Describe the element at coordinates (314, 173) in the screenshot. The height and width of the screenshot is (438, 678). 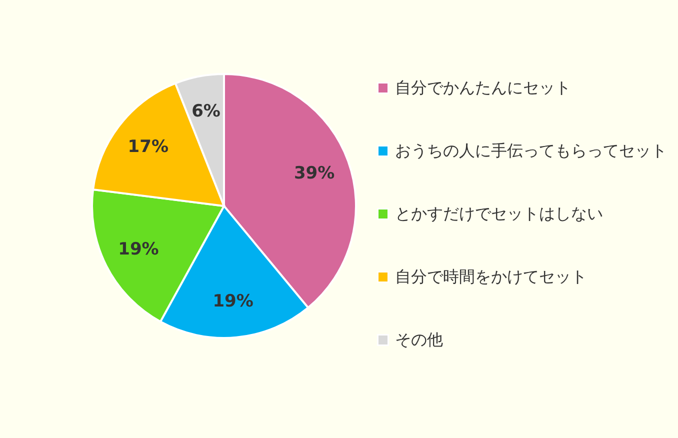
I see `data-label: 39%` at that location.